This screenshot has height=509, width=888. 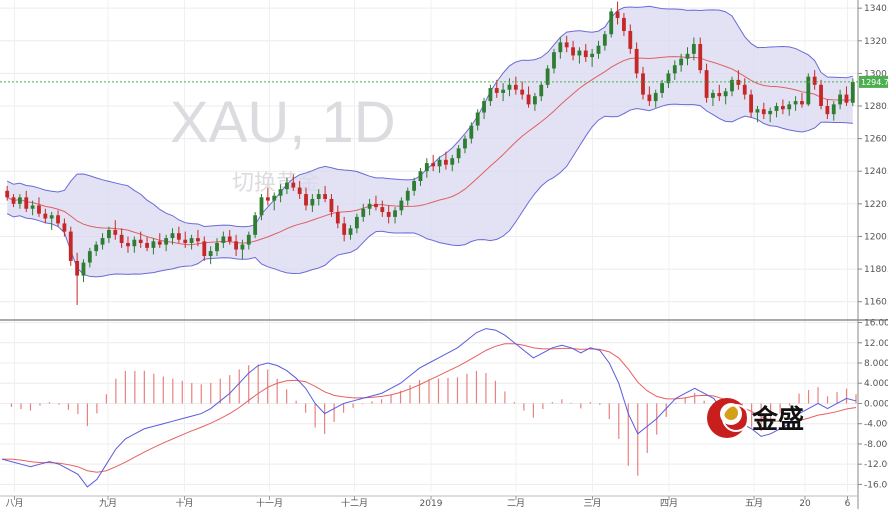 What do you see at coordinates (283, 122) in the screenshot?
I see `symbol-watermark: XAU, 1D` at bounding box center [283, 122].